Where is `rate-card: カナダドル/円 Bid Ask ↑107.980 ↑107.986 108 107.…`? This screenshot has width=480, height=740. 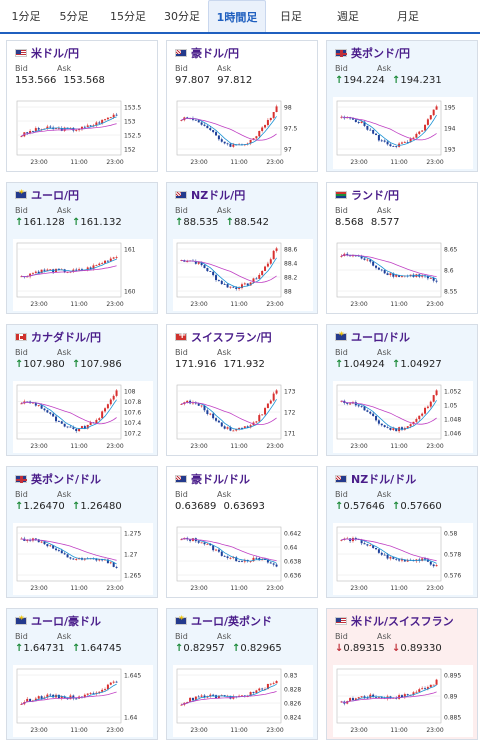
rate-card: カナダドル/円 Bid Ask ↑107.980 ↑107.986 108 107.… is located at coordinates (82, 390).